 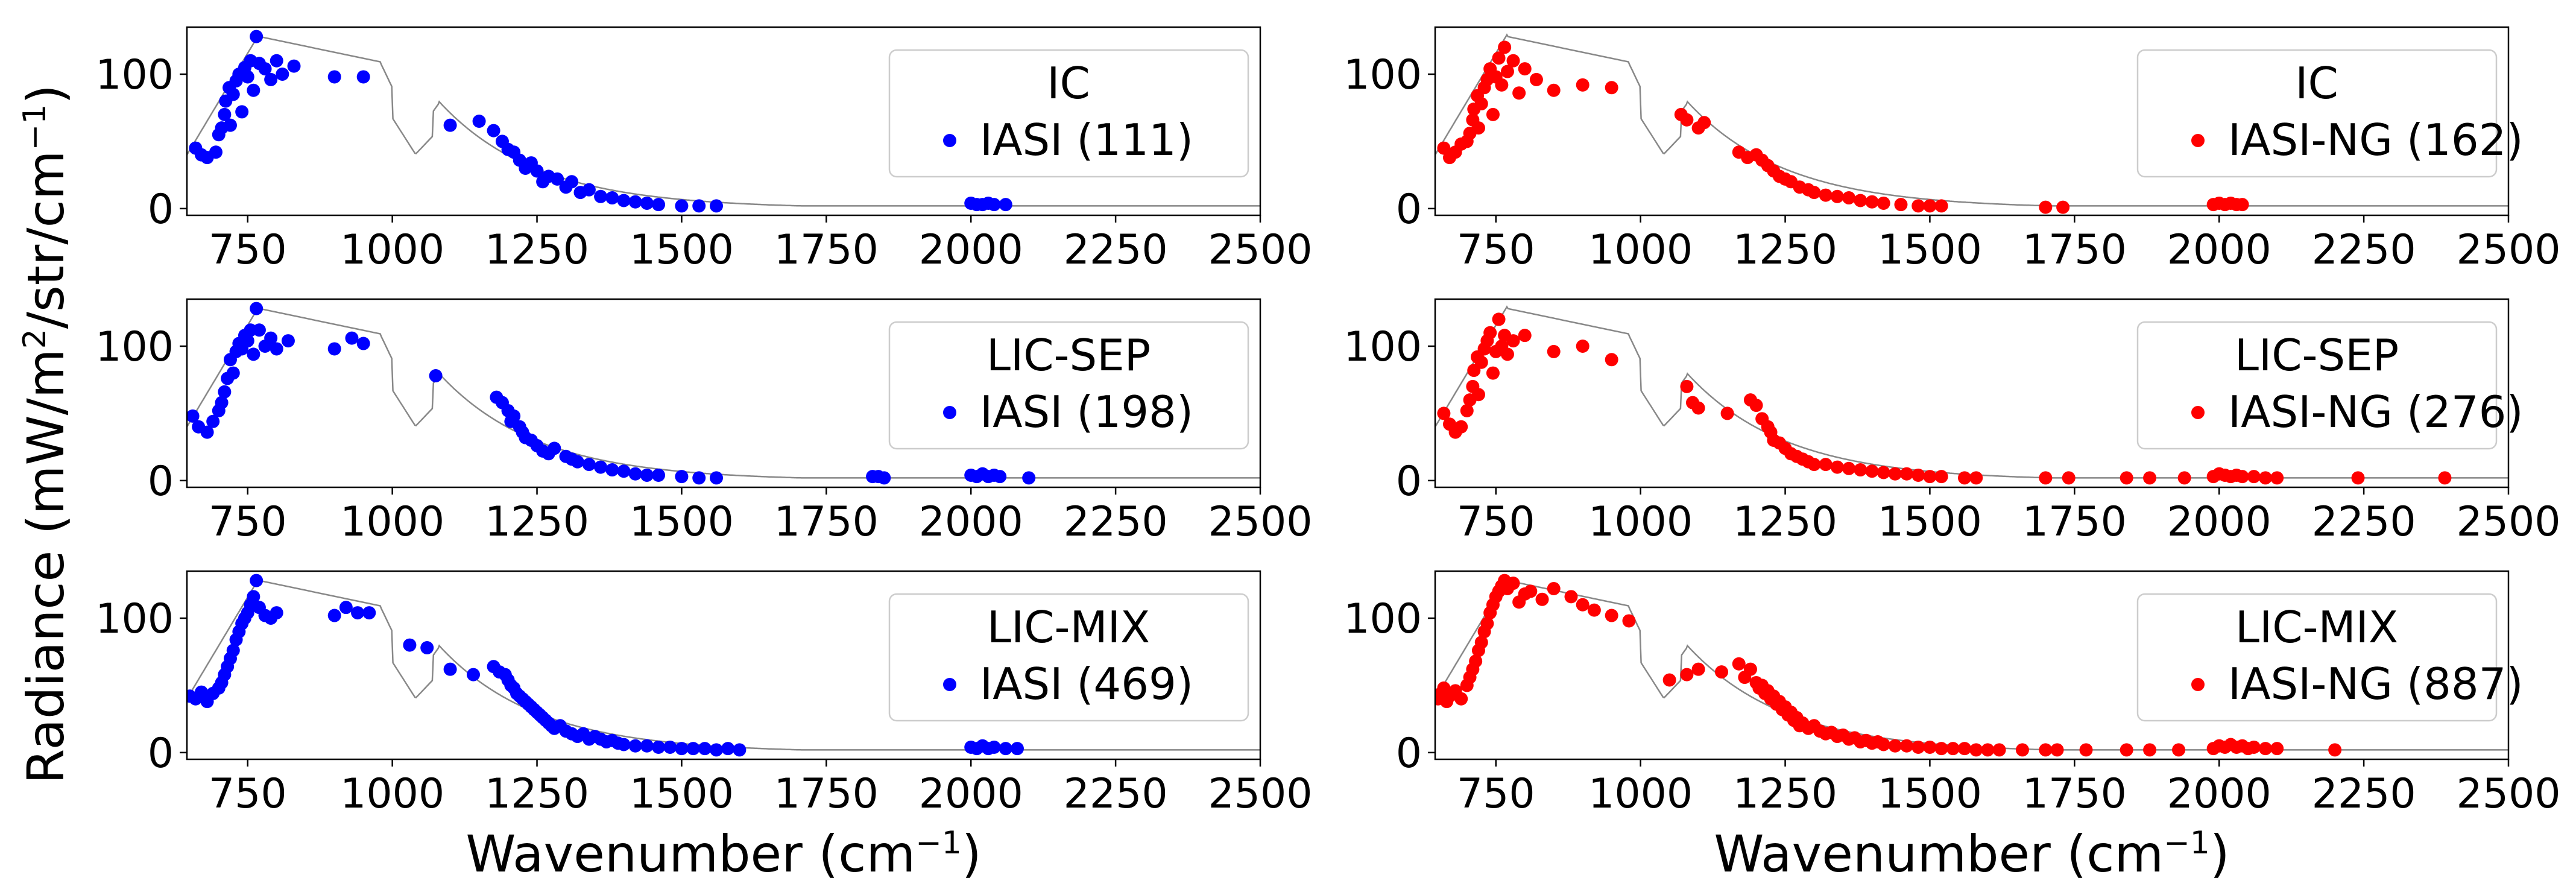 What do you see at coordinates (1086, 412) in the screenshot?
I see `legend-label: IASI (198)` at bounding box center [1086, 412].